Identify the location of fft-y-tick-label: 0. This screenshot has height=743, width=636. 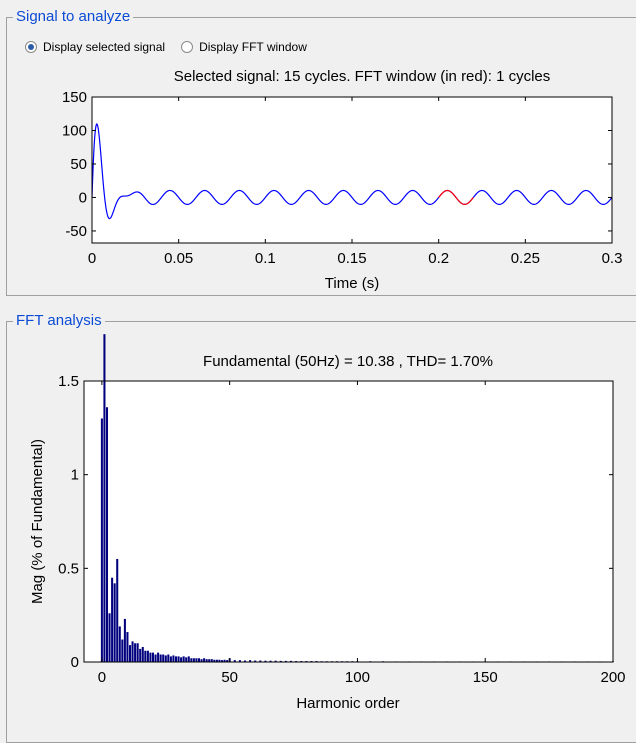
(75, 662).